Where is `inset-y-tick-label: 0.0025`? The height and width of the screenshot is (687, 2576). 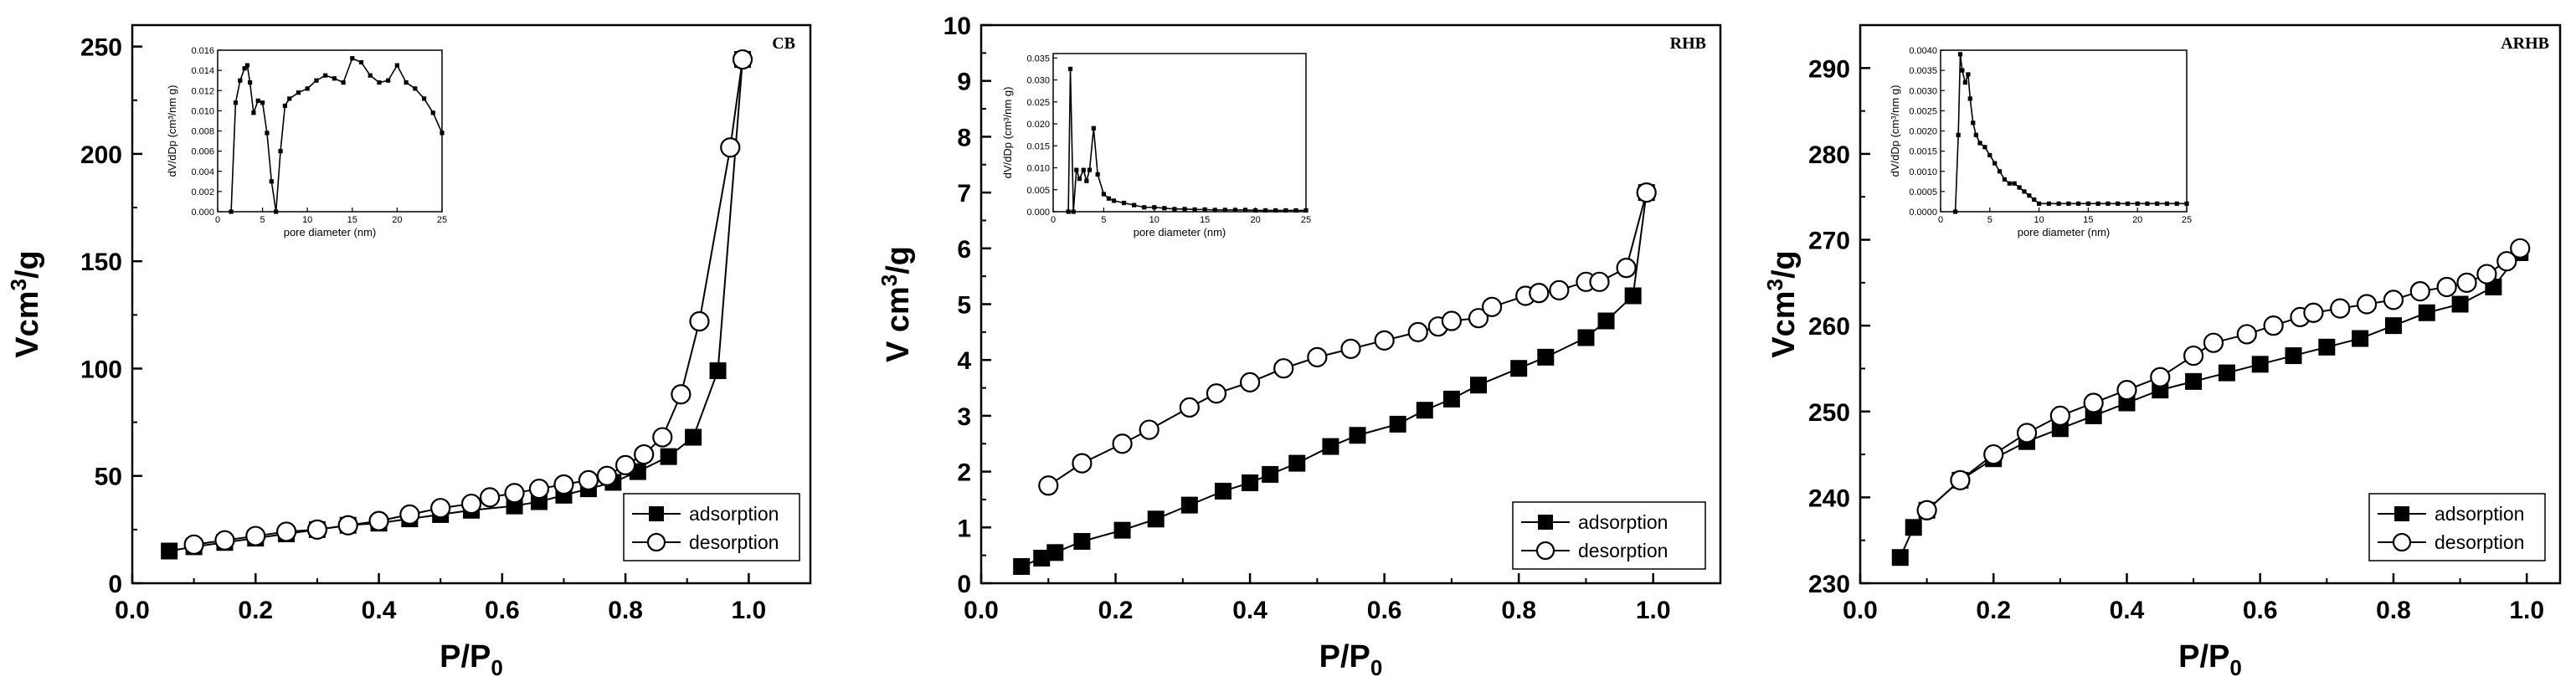
inset-y-tick-label: 0.0025 is located at coordinates (1923, 111).